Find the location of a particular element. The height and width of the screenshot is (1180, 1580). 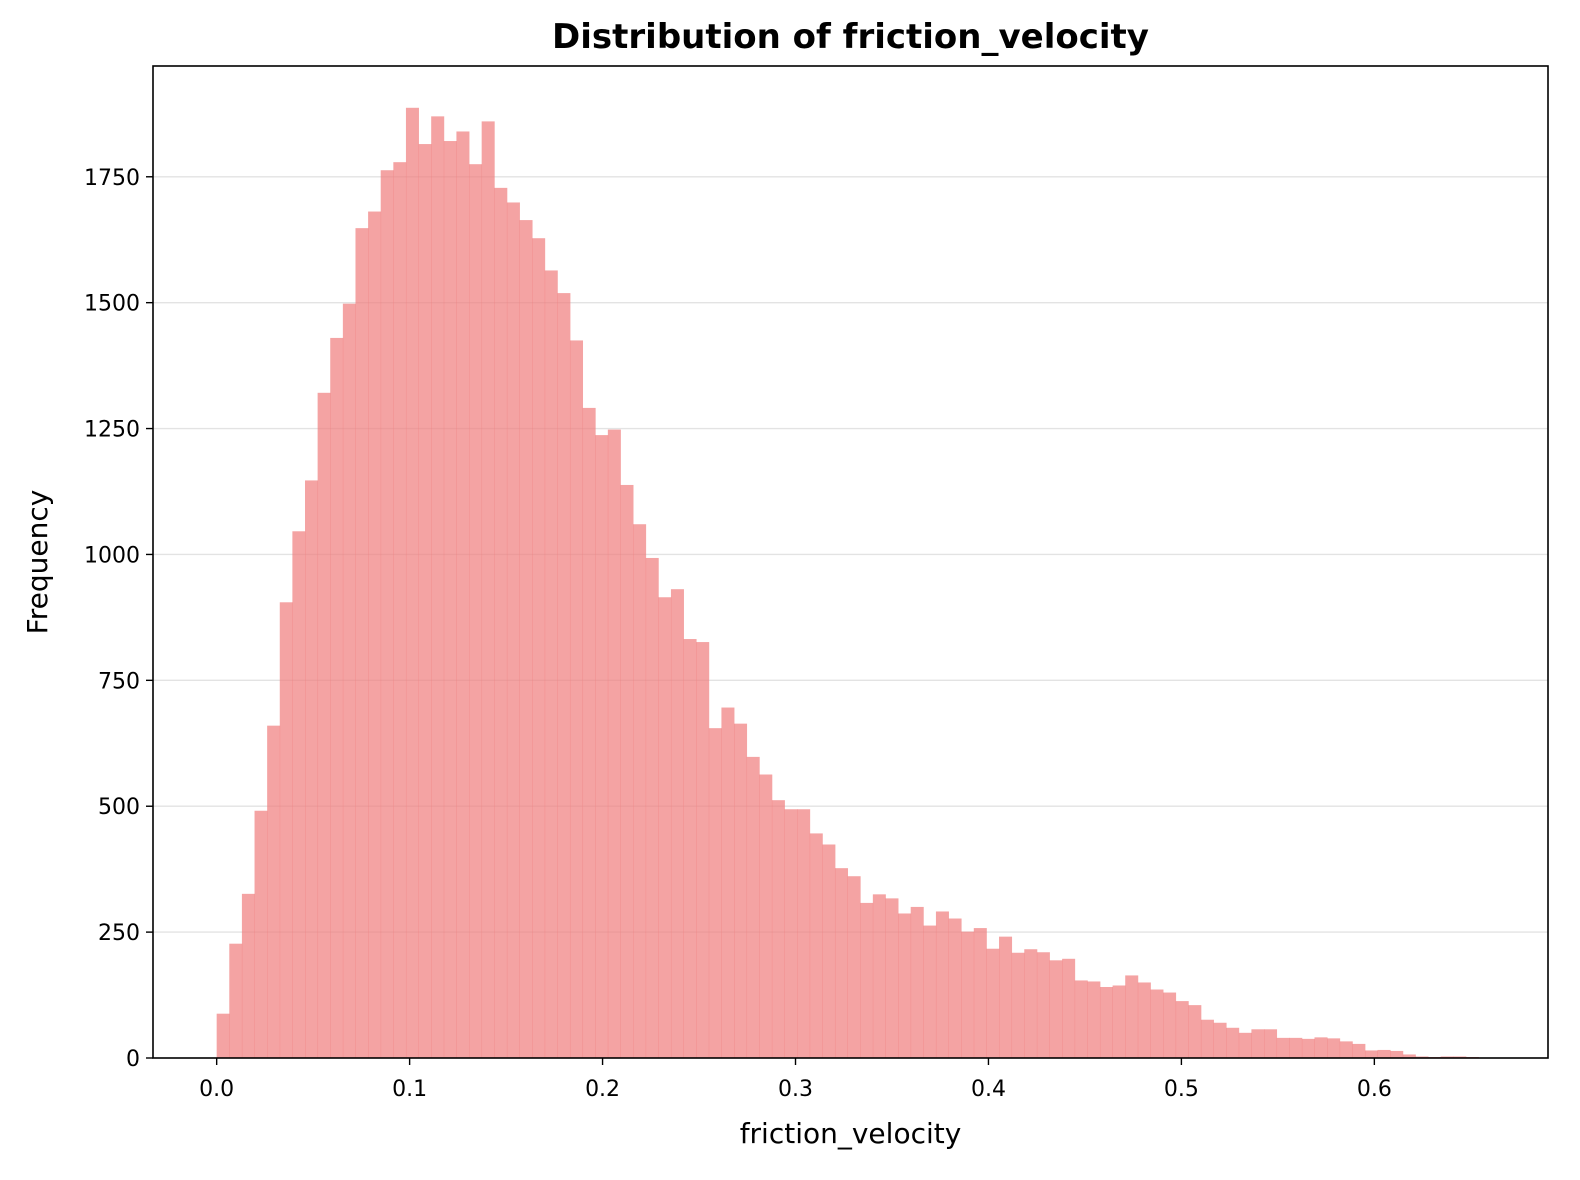

x-tick-label: 0.2 is located at coordinates (602, 1089).